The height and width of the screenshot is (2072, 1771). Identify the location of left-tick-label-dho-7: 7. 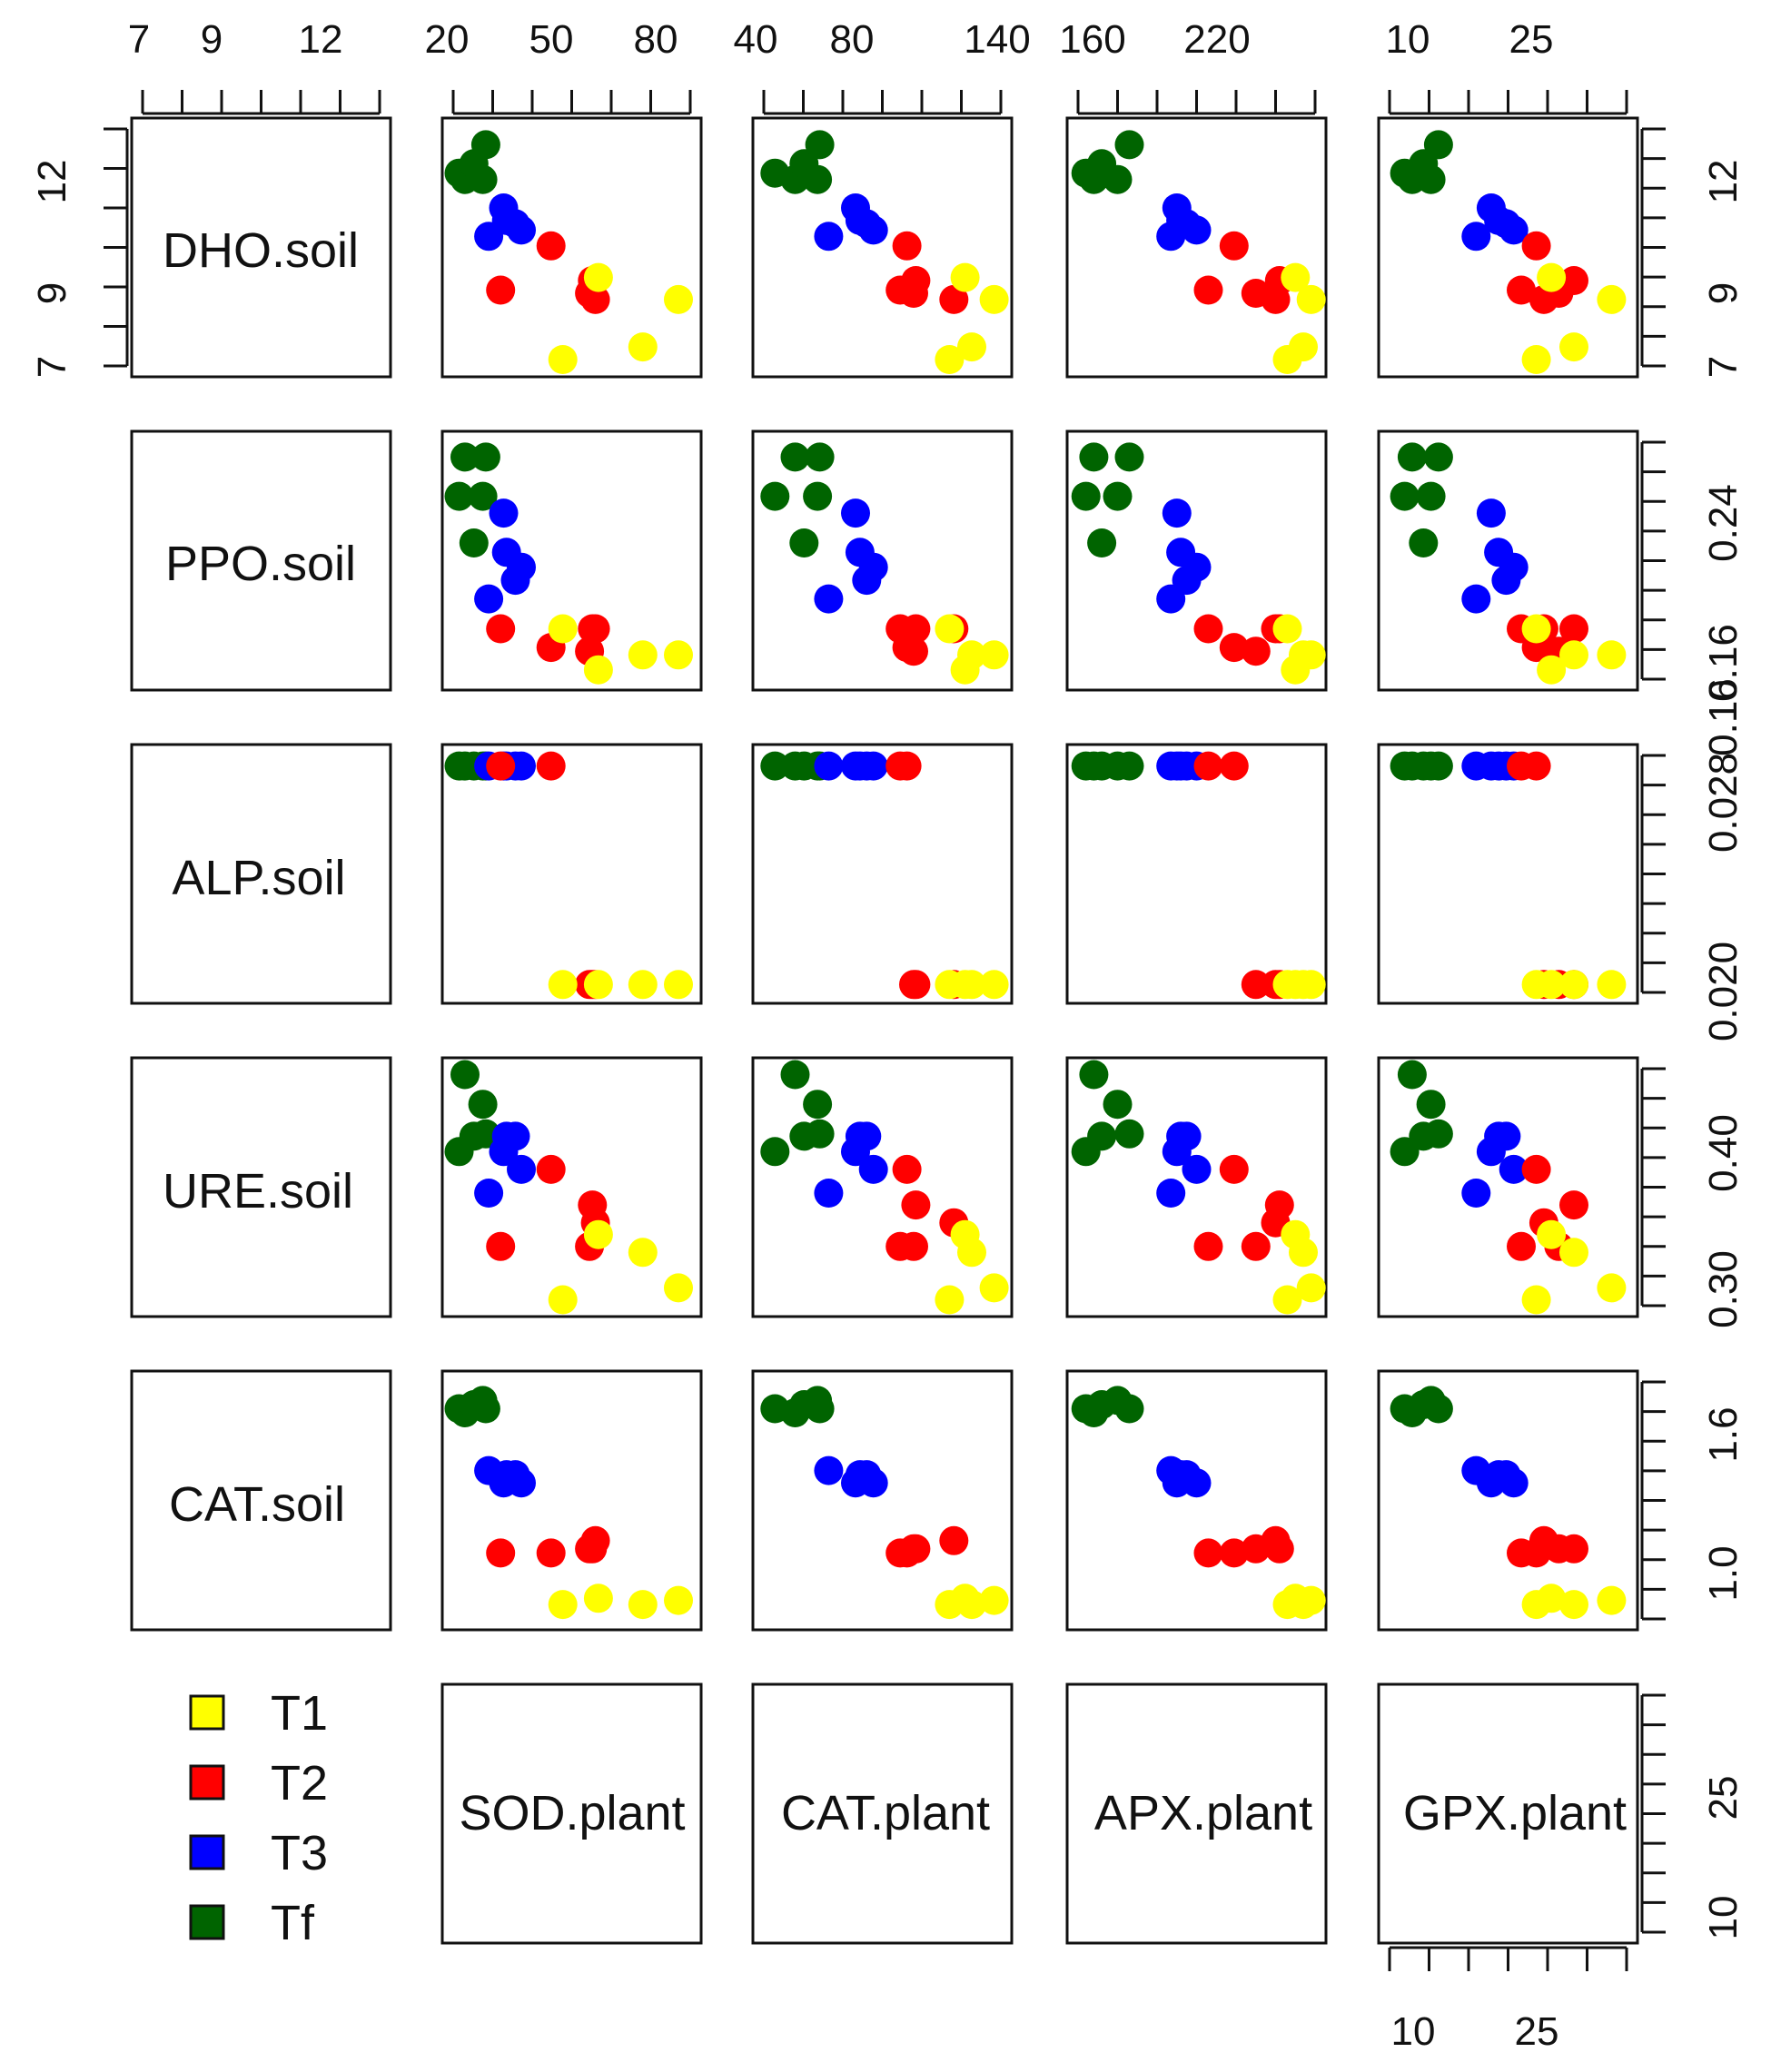
(52, 367).